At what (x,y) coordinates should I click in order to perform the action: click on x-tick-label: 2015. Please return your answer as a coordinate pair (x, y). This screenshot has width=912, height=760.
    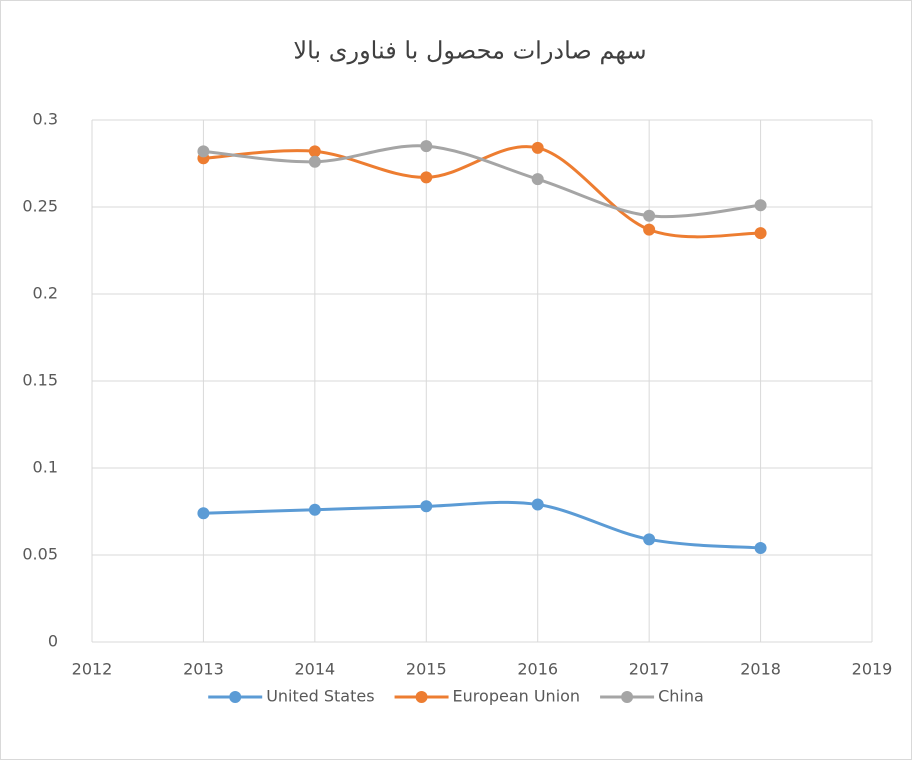
    Looking at the image, I should click on (426, 669).